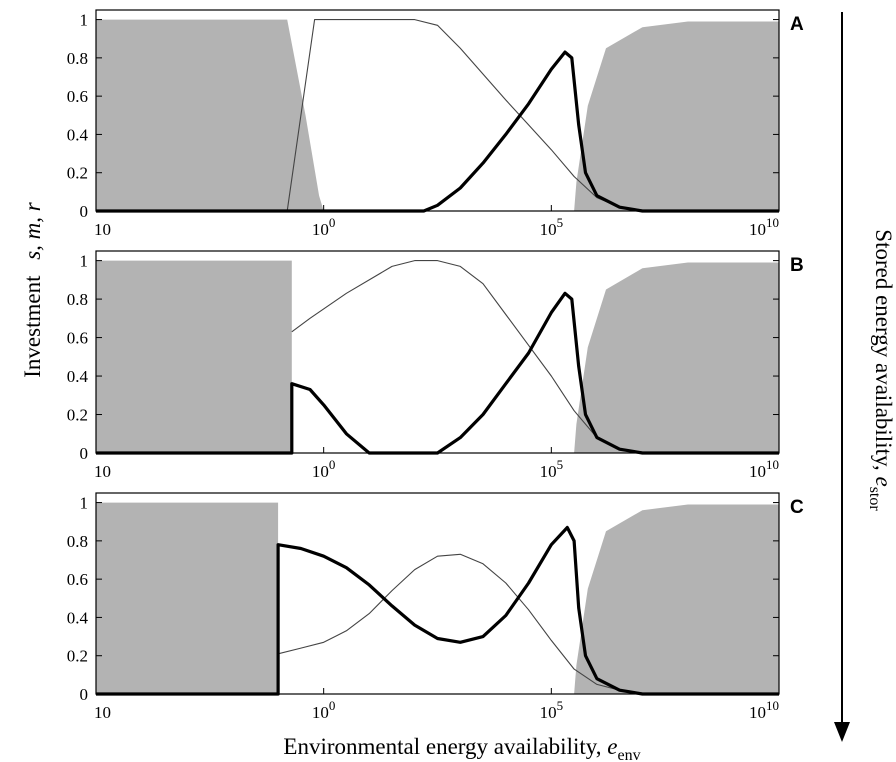 The image size is (896, 762). Describe the element at coordinates (842, 732) in the screenshot. I see `stored-energy-arrow-head` at that location.